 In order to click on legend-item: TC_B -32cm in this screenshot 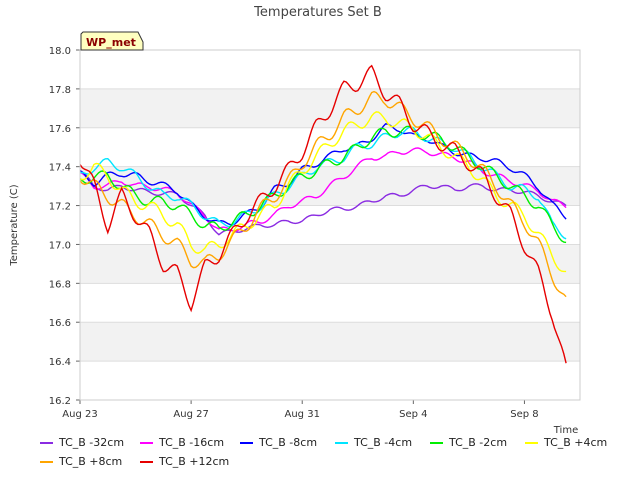, I will do `click(82, 442)`.